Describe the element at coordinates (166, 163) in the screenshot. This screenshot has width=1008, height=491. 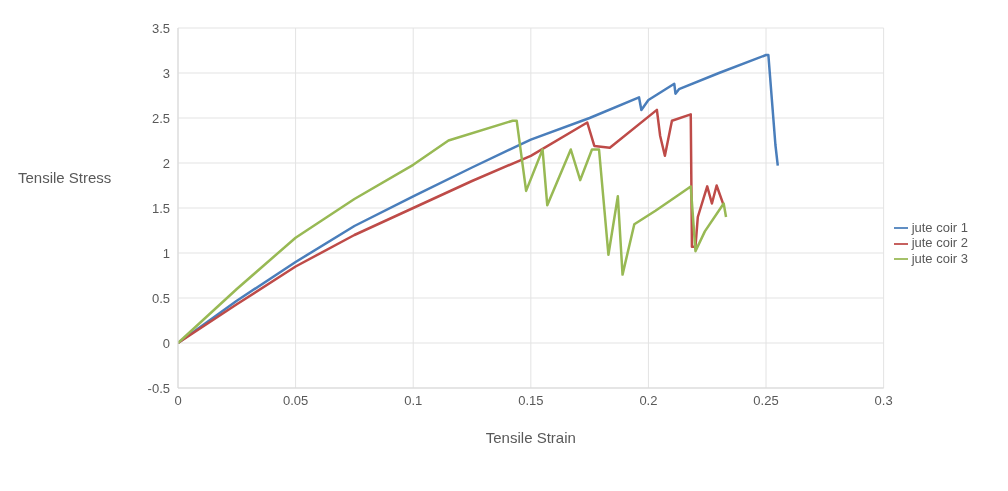
I see `y-tick-label: 2` at that location.